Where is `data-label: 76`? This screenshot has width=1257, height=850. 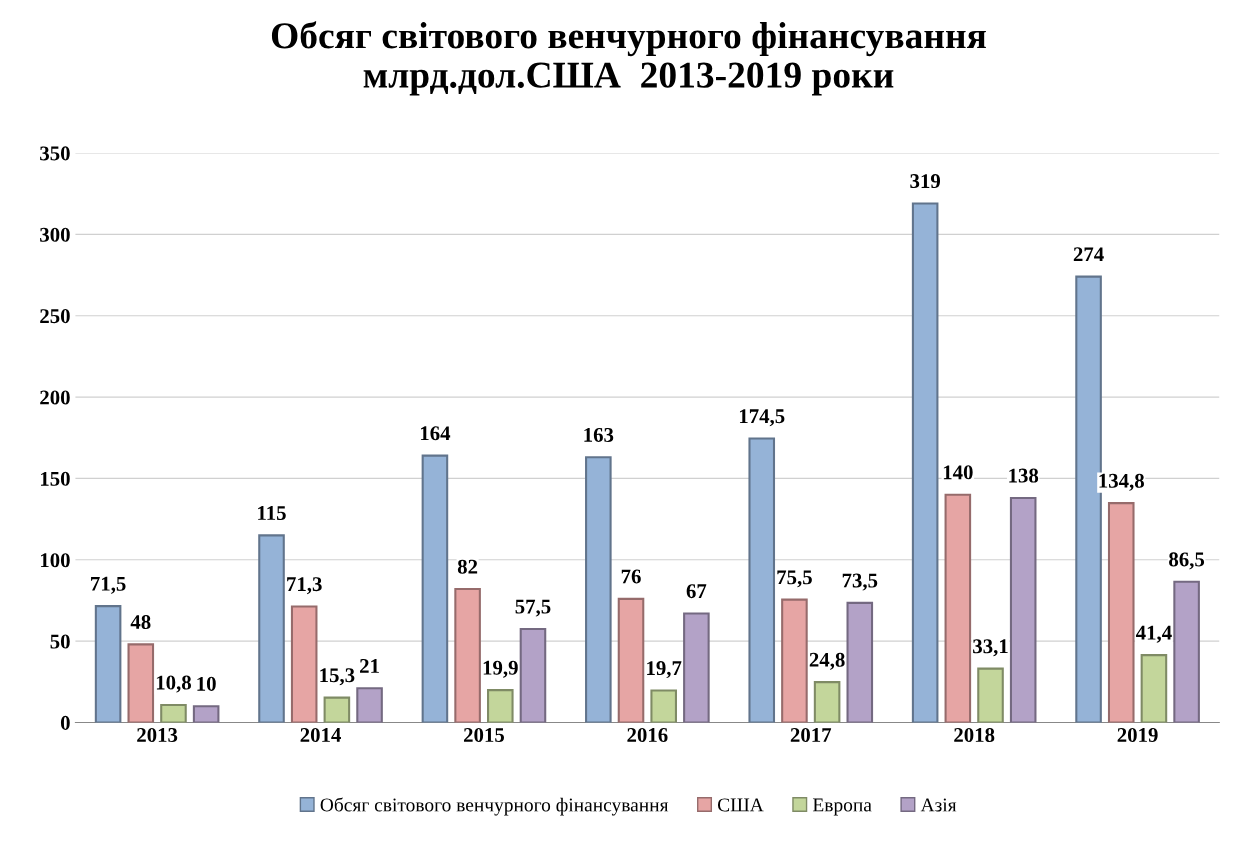
data-label: 76 is located at coordinates (631, 576).